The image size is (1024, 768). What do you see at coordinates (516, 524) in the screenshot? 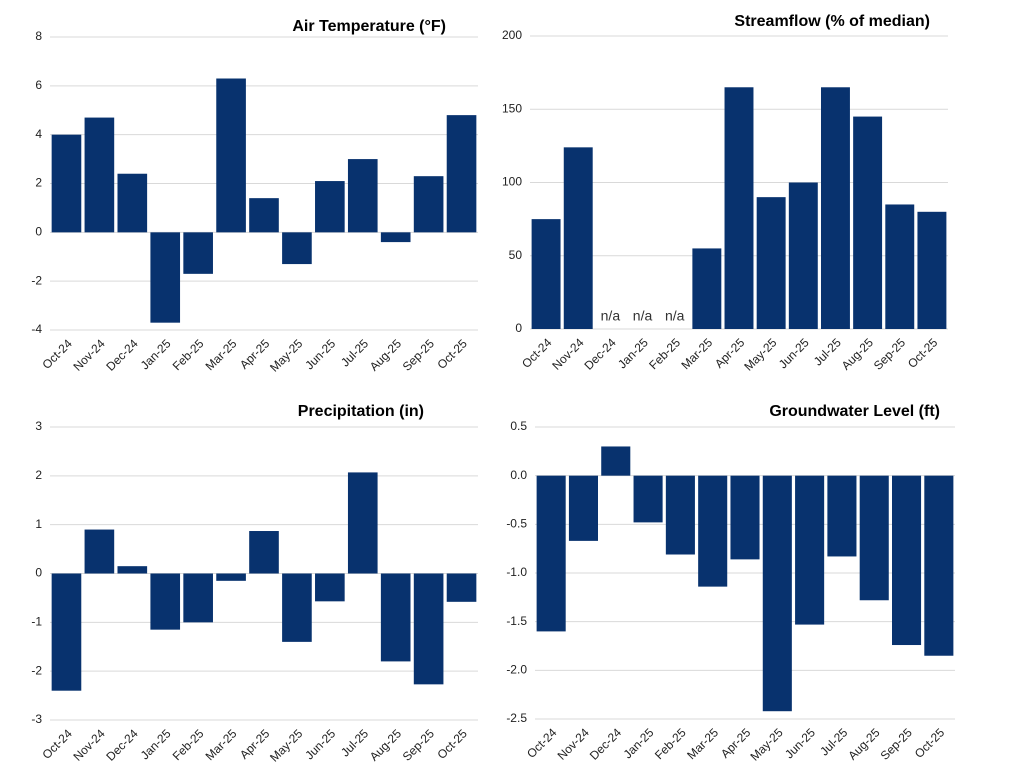
I see `y-tick-label: -0.5` at bounding box center [516, 524].